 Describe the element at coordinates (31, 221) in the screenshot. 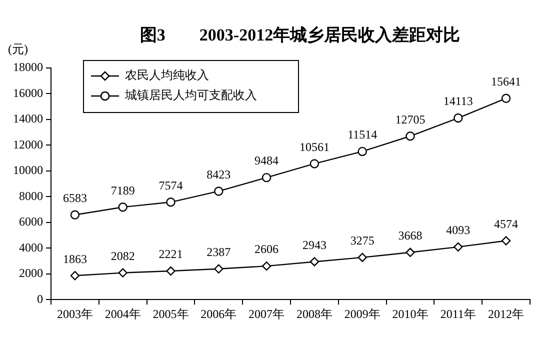

I see `y-tick-label: 6000` at that location.